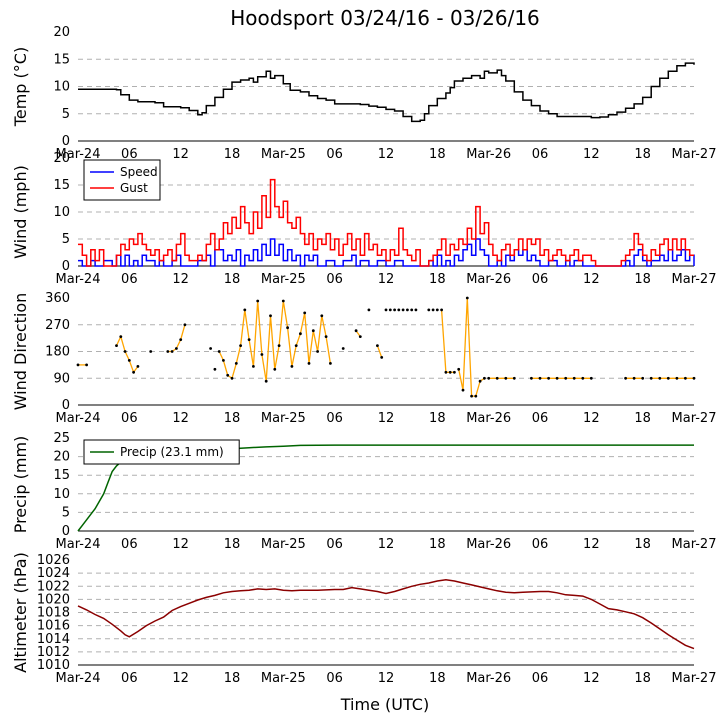 The width and height of the screenshot is (726, 725). I want to click on series-line-wind-gust, so click(386, 222).